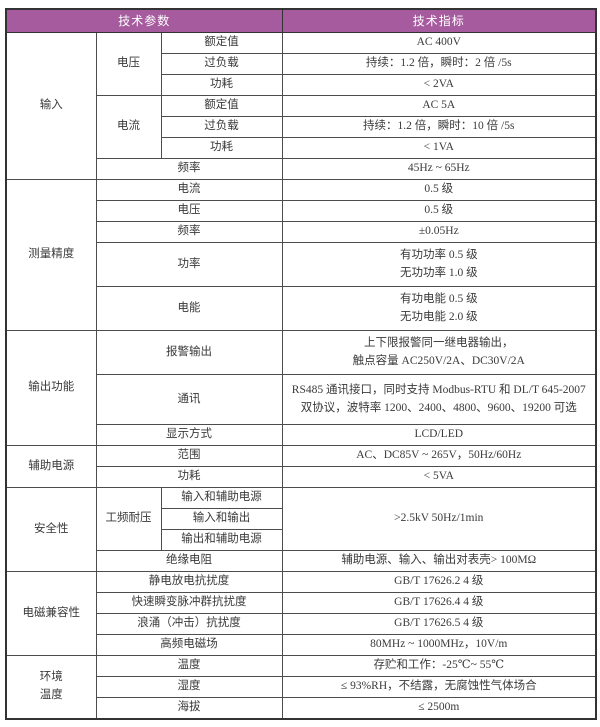 Image resolution: width=600 pixels, height=727 pixels. Describe the element at coordinates (189, 624) in the screenshot. I see `param-cell: 浪涌（冲击）抗扰度` at that location.